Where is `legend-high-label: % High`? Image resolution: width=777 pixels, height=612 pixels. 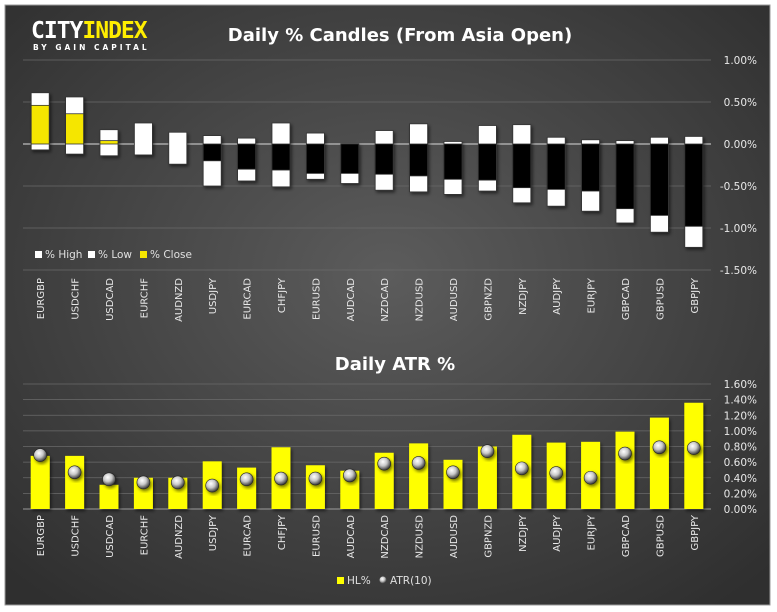 legend-high-label: % High is located at coordinates (63, 255).